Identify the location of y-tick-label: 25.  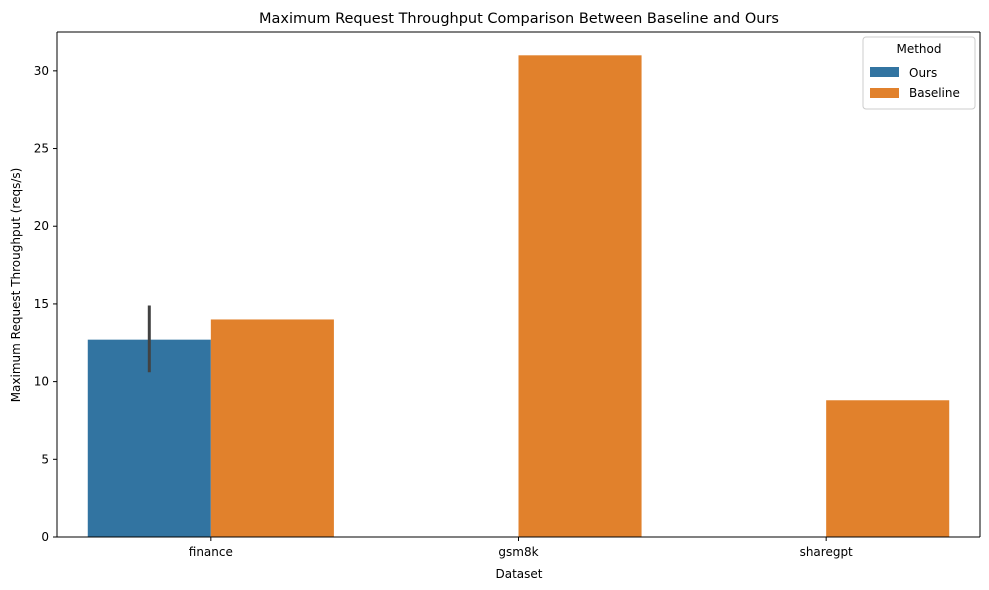
(41, 149).